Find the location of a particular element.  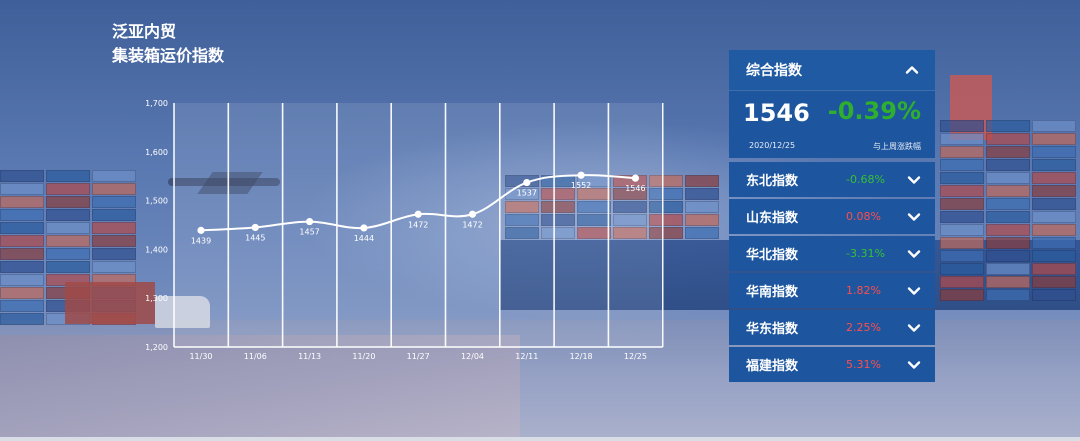

y-tick-label: 1,500 is located at coordinates (156, 201).